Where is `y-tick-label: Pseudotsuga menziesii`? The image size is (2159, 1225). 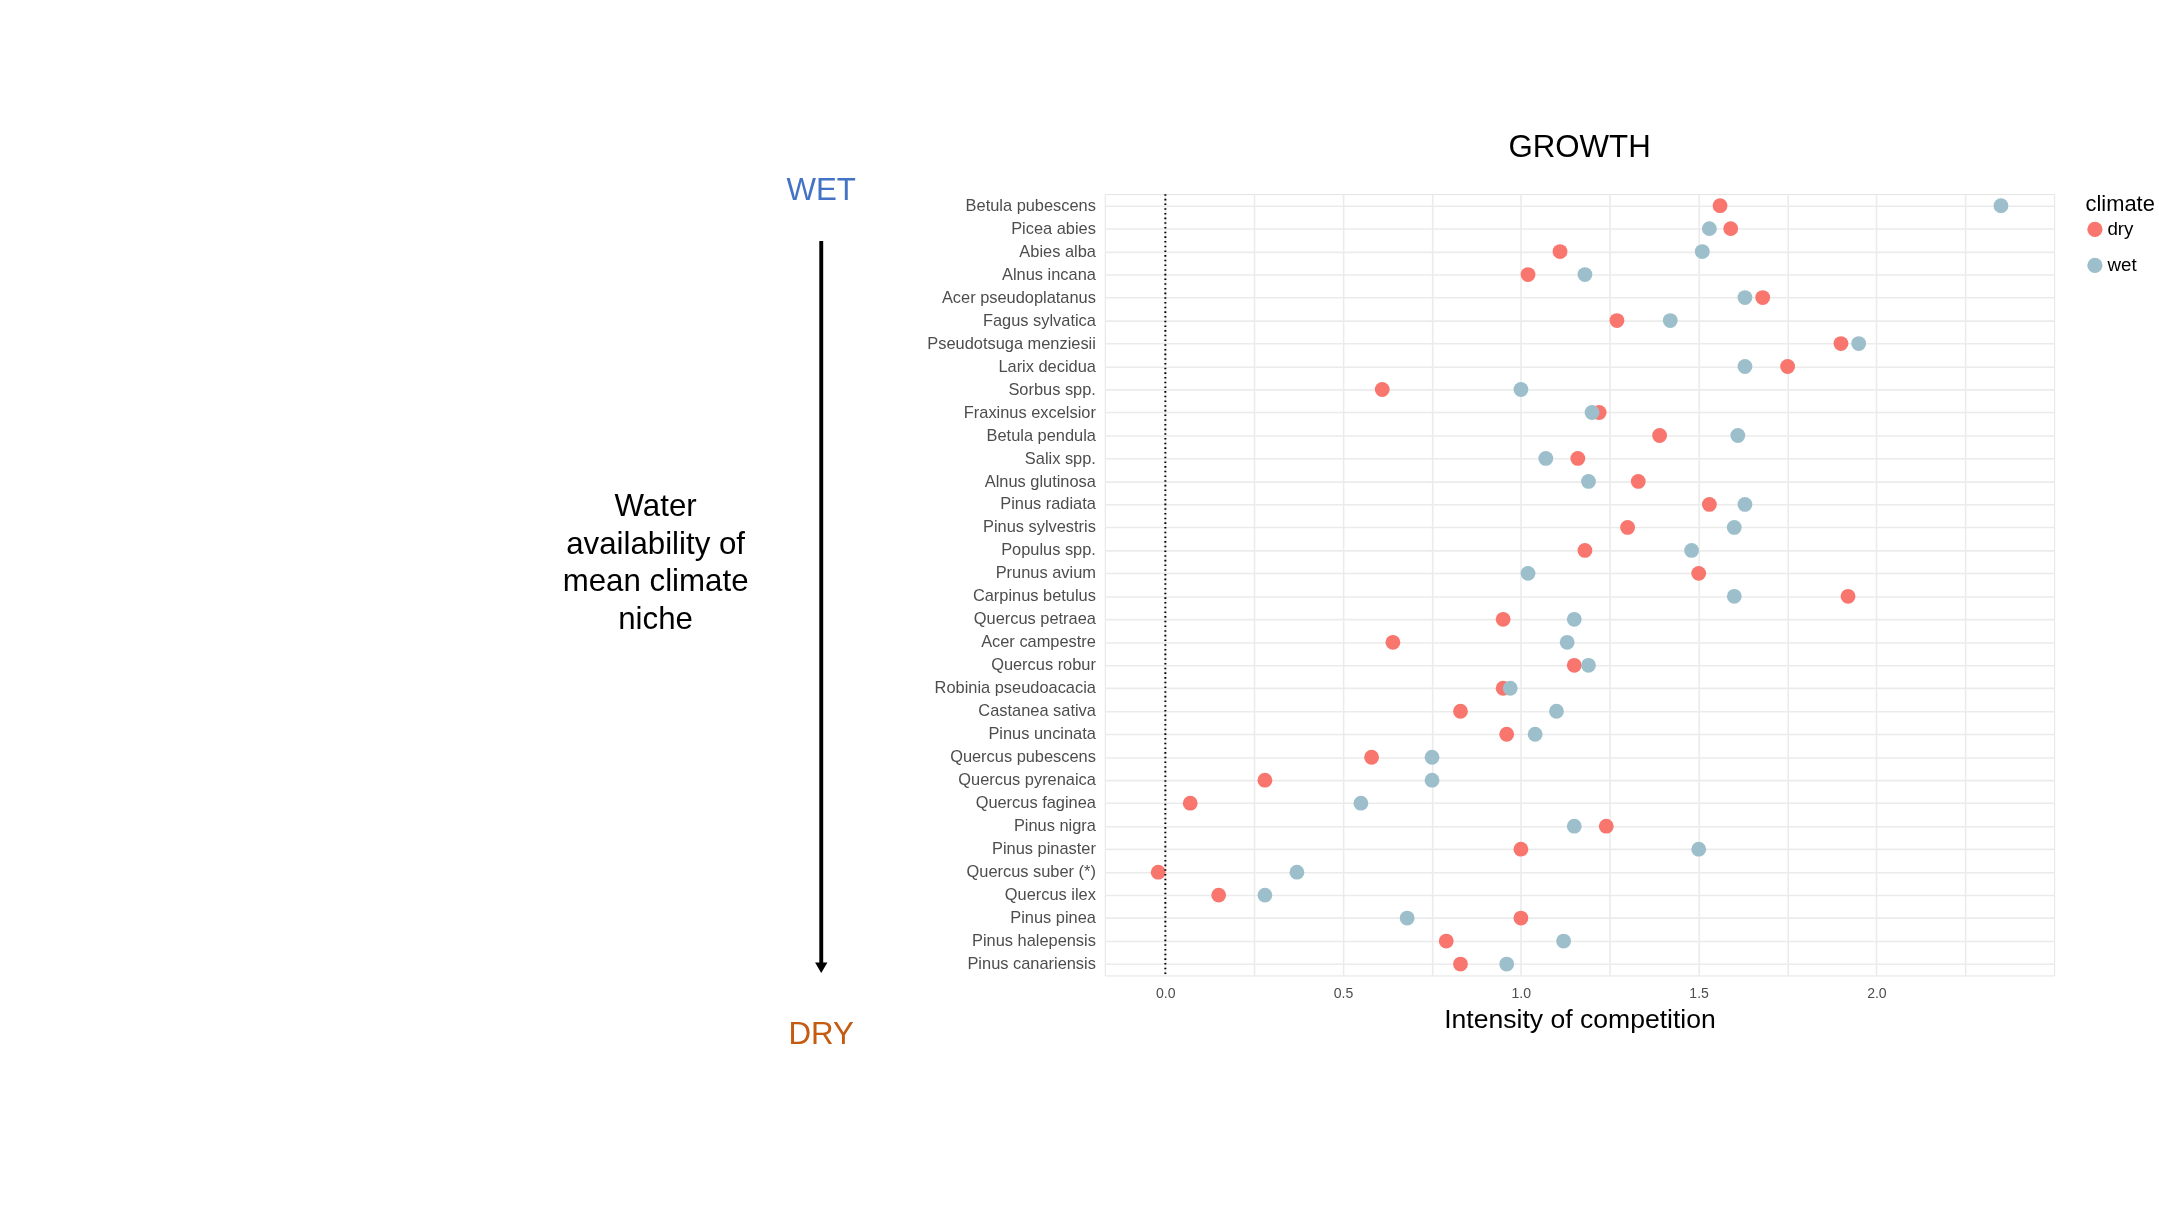 y-tick-label: Pseudotsuga menziesii is located at coordinates (1011, 342).